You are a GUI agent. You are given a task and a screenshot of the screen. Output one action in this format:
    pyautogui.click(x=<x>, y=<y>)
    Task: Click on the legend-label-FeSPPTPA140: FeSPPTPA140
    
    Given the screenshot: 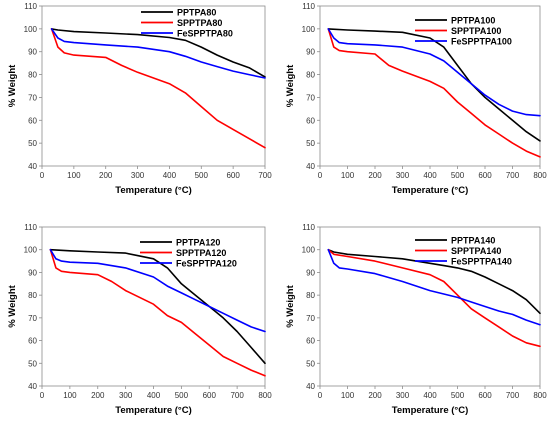 What is the action you would take?
    pyautogui.click(x=481, y=262)
    